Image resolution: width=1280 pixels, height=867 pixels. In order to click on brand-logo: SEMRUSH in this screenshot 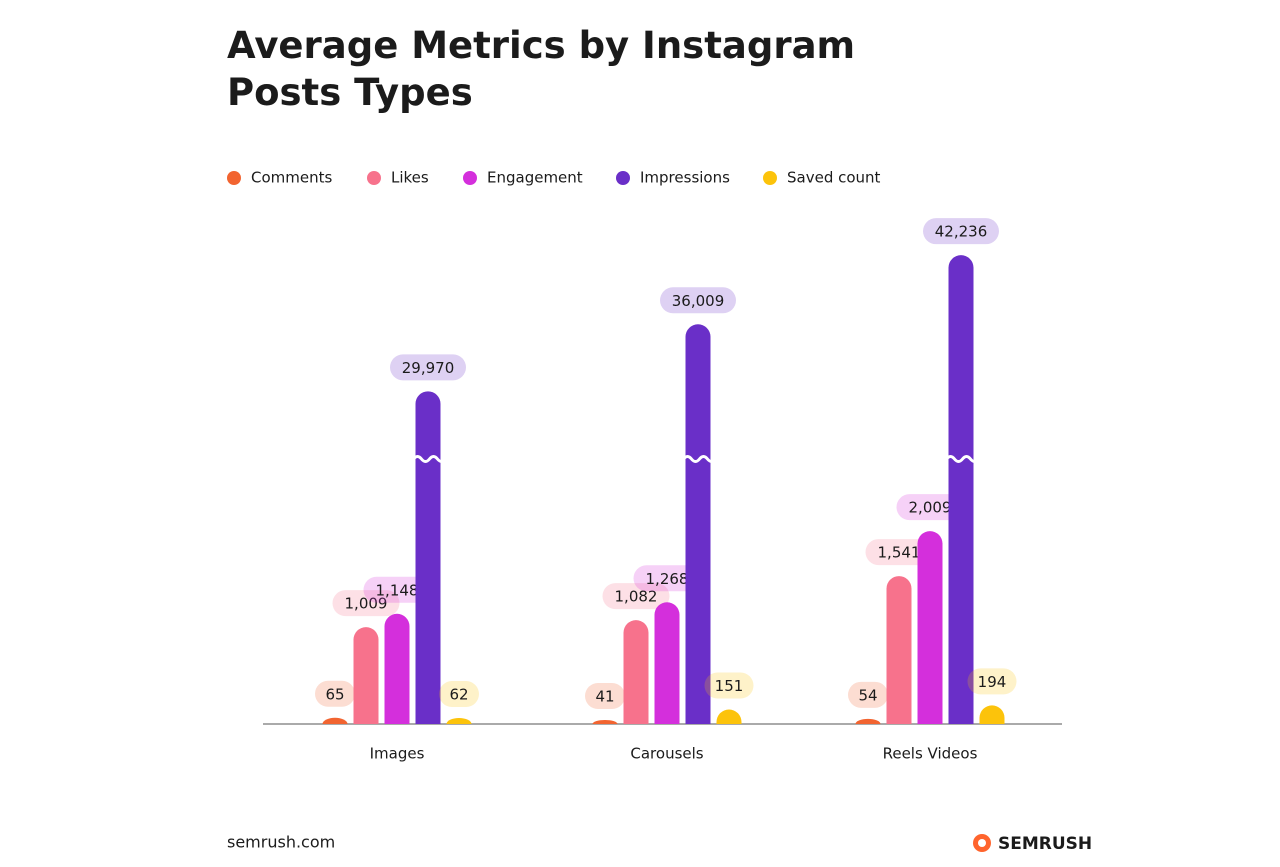, I will do `click(1032, 844)`.